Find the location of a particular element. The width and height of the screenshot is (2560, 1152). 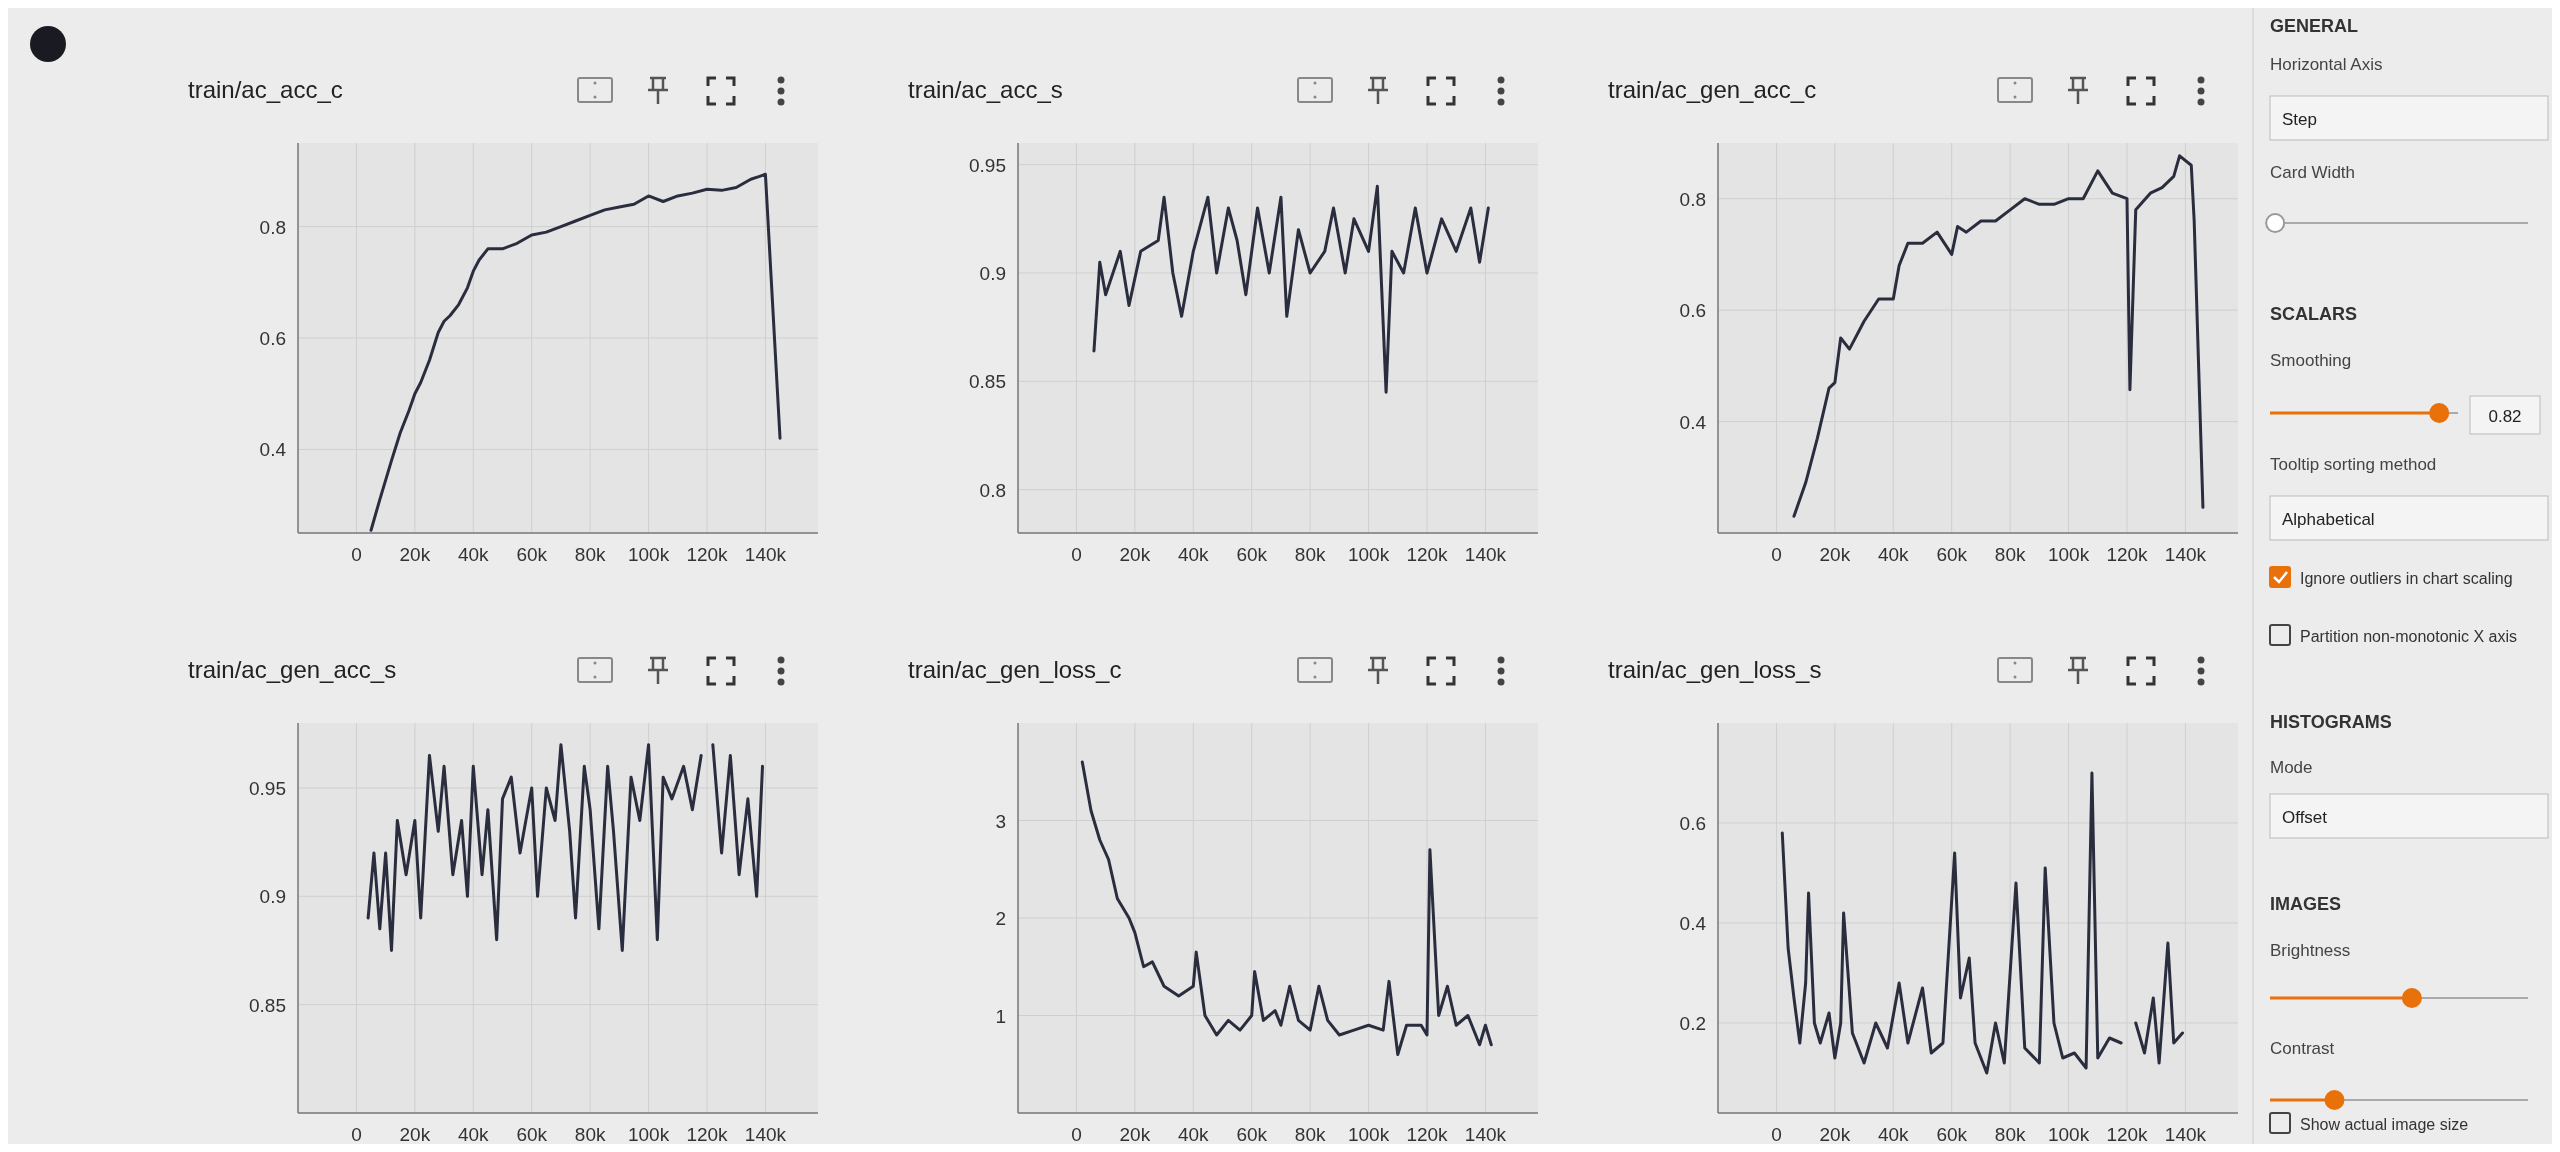

chart-title: train/ac_acc_s is located at coordinates (985, 89).